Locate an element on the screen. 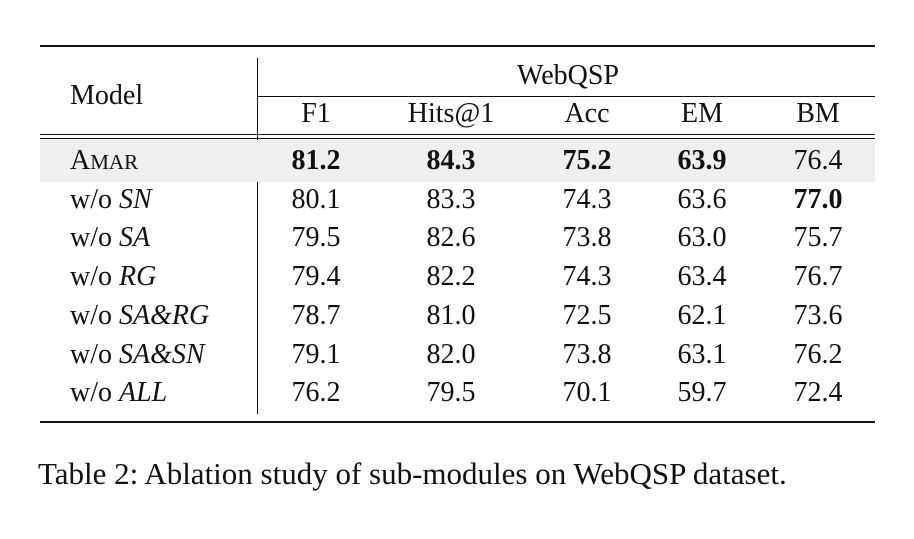 The image size is (914, 539). table-cell: 63.0 is located at coordinates (702, 238).